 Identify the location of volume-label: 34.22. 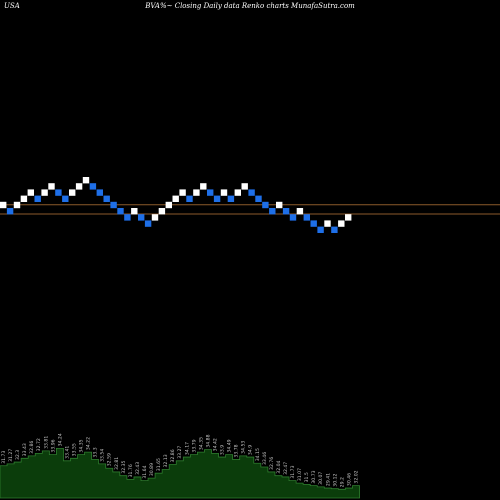
(89, 443).